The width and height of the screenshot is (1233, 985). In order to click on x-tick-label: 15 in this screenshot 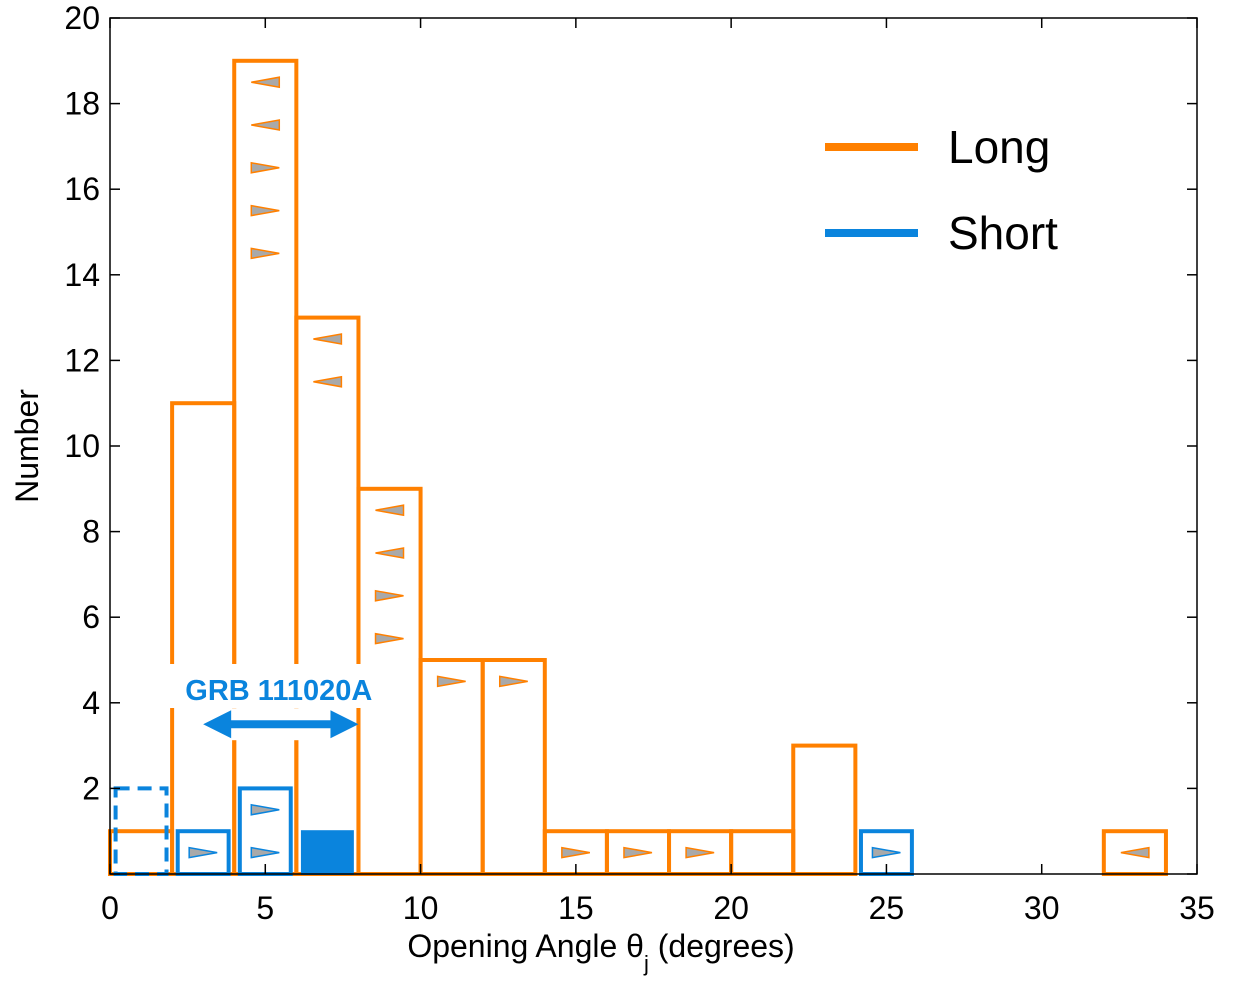, I will do `click(576, 908)`.